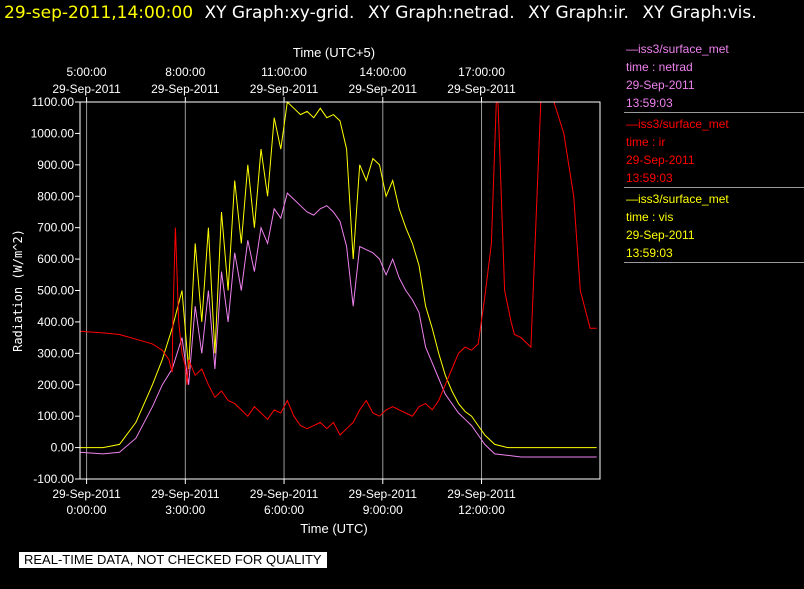 The height and width of the screenshot is (589, 804). What do you see at coordinates (55, 322) in the screenshot?
I see `y-tick-label: 400.00` at bounding box center [55, 322].